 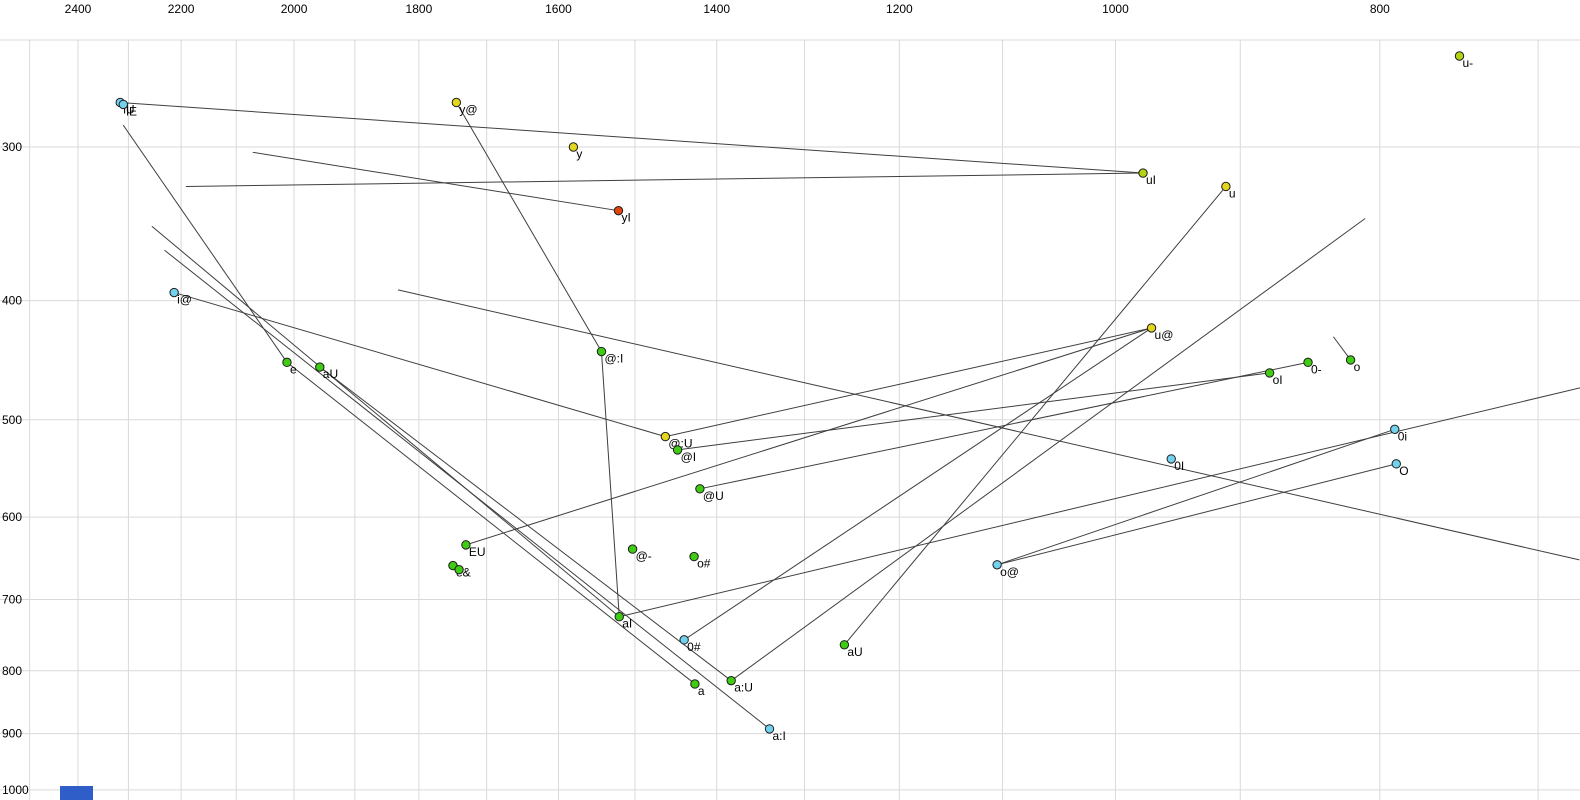 I want to click on data-point-i@, so click(x=174, y=292).